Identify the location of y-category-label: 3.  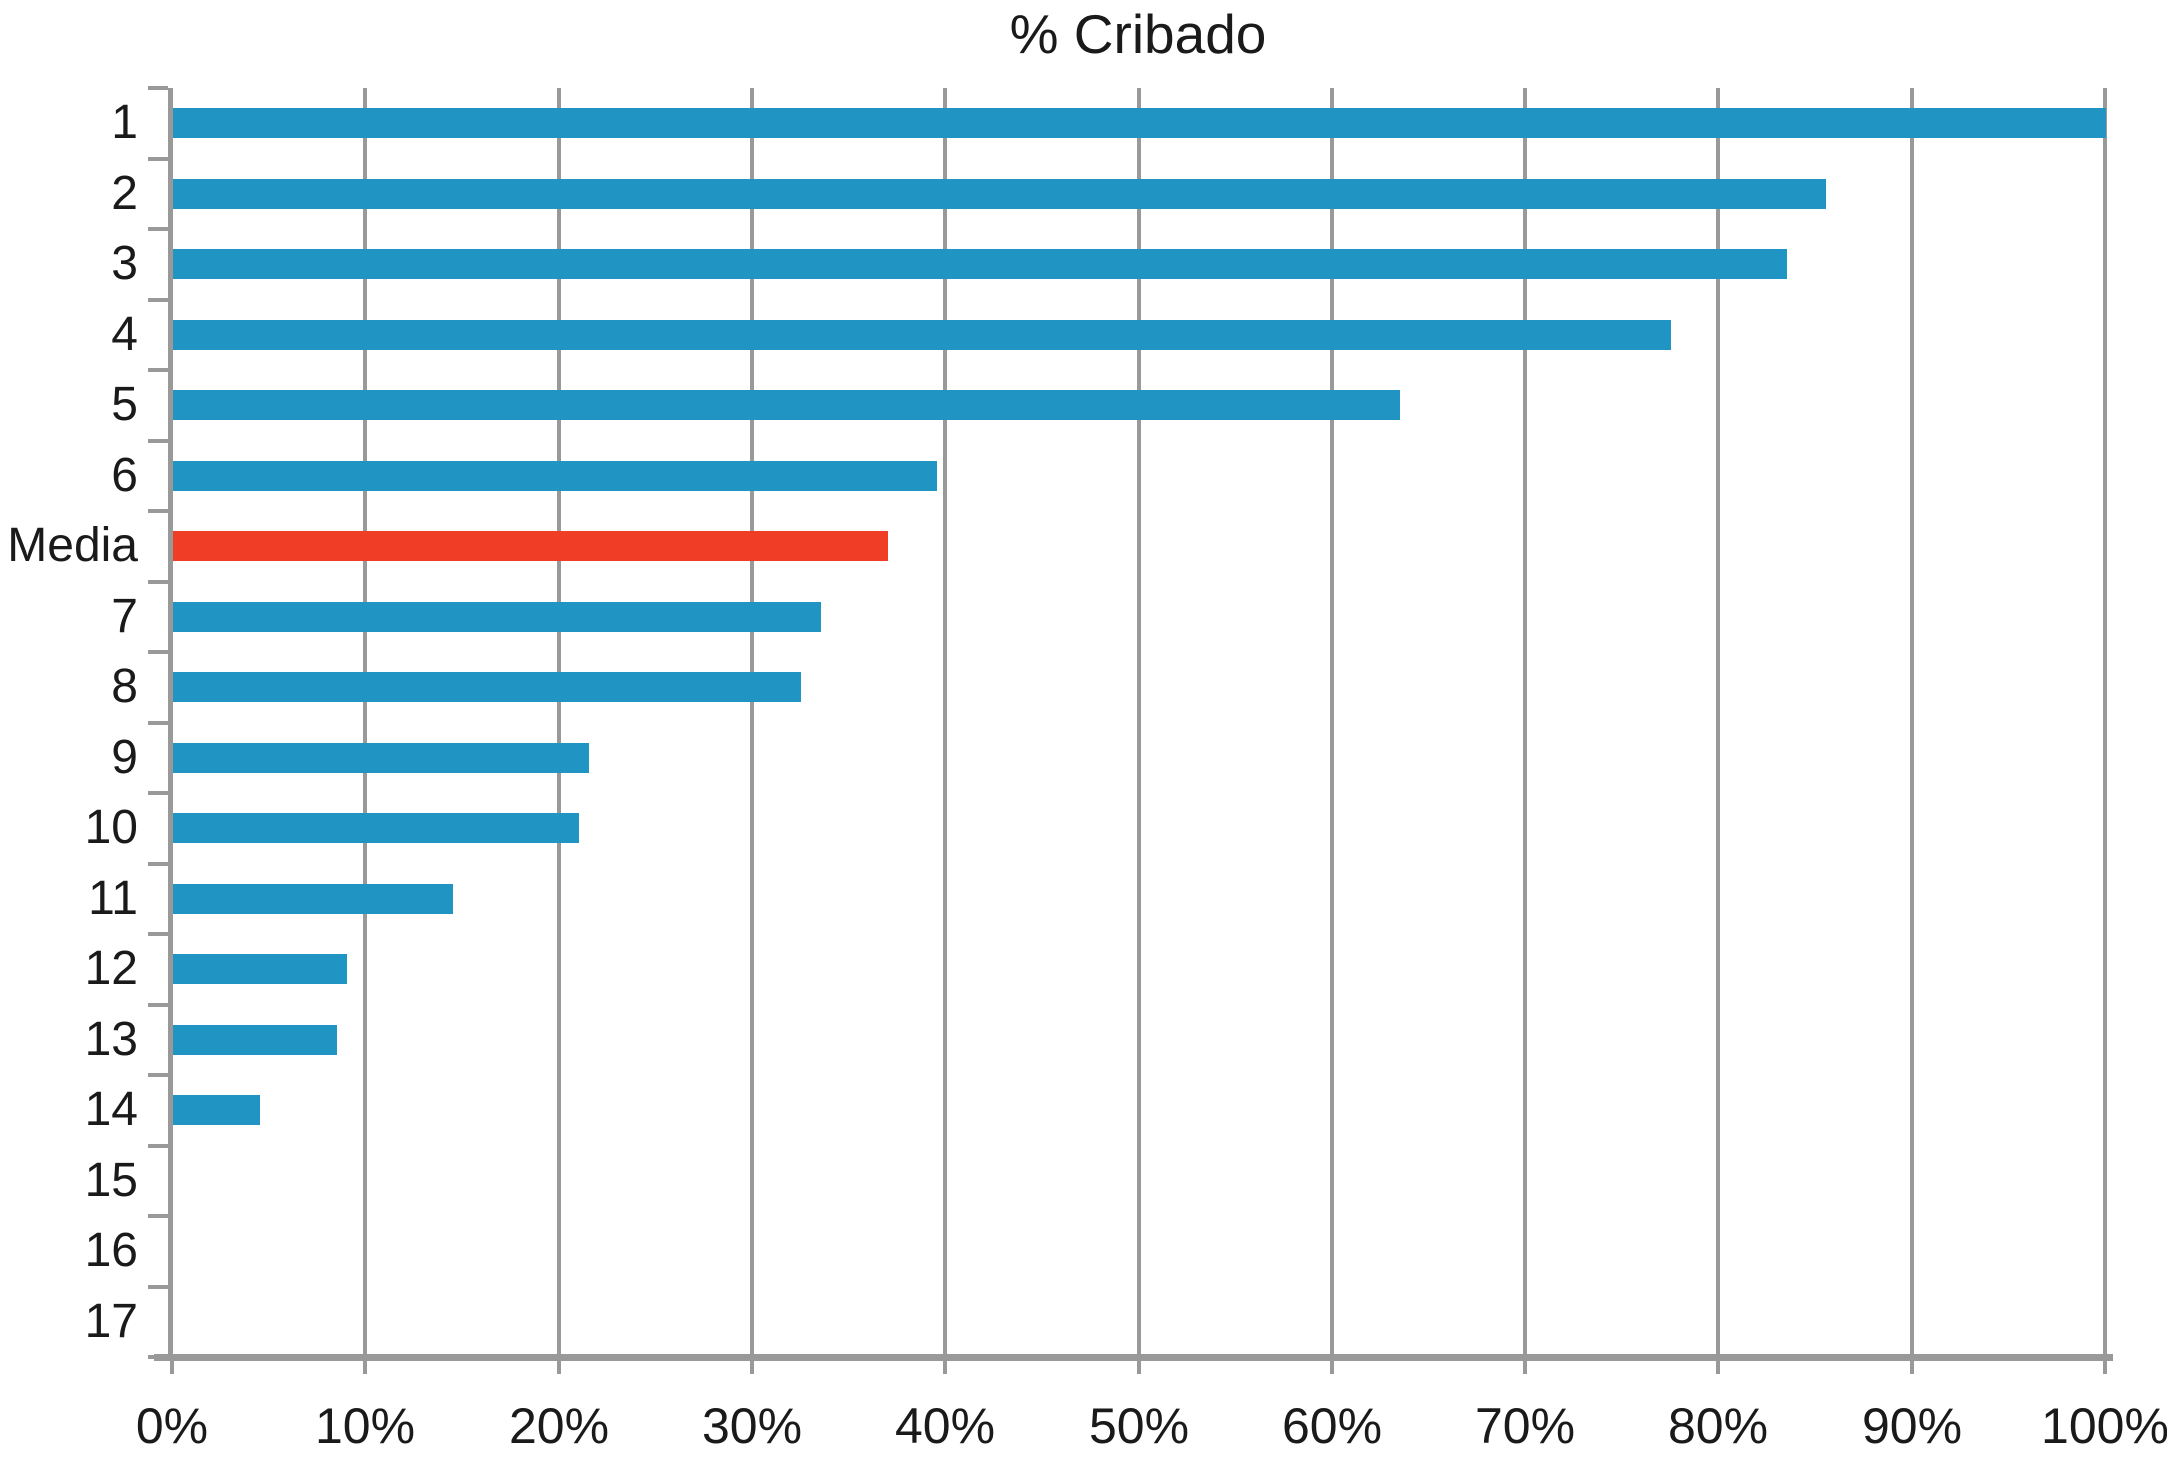
(124, 263).